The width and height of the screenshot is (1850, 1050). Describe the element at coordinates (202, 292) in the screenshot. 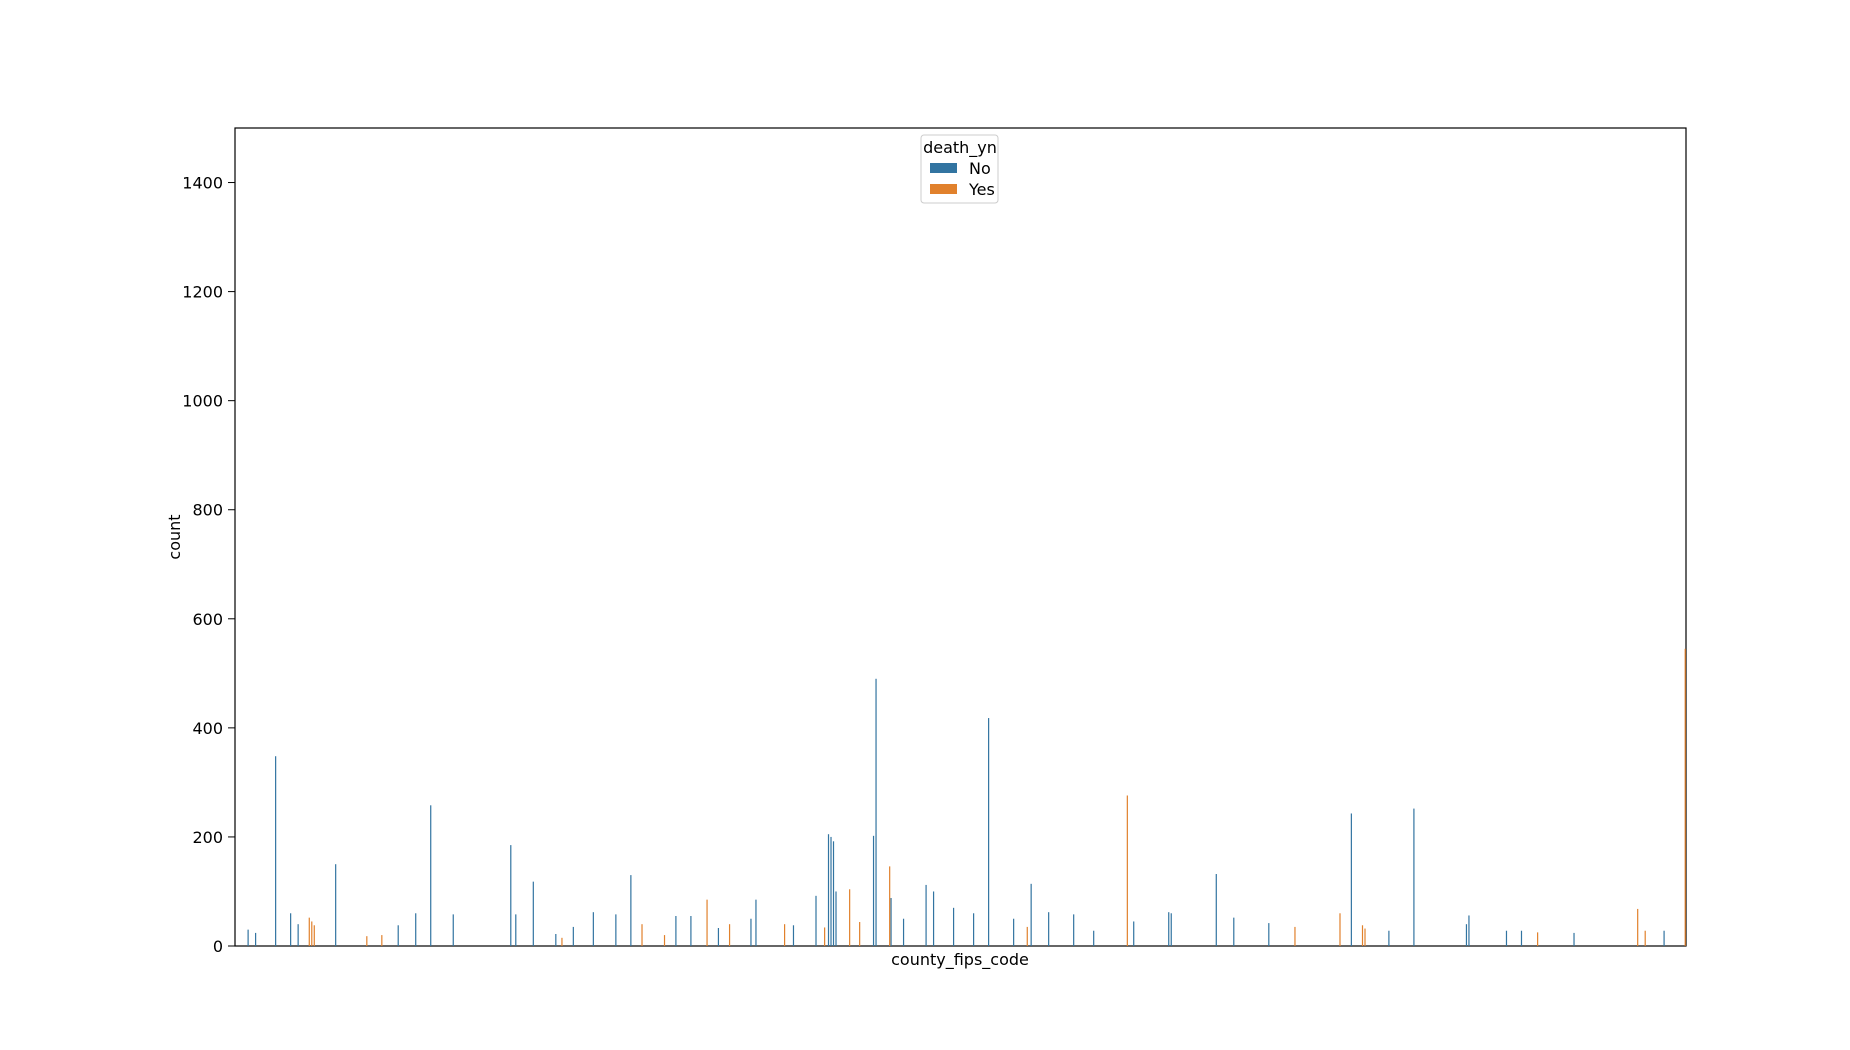

I see `y-tick-label: 1200` at that location.